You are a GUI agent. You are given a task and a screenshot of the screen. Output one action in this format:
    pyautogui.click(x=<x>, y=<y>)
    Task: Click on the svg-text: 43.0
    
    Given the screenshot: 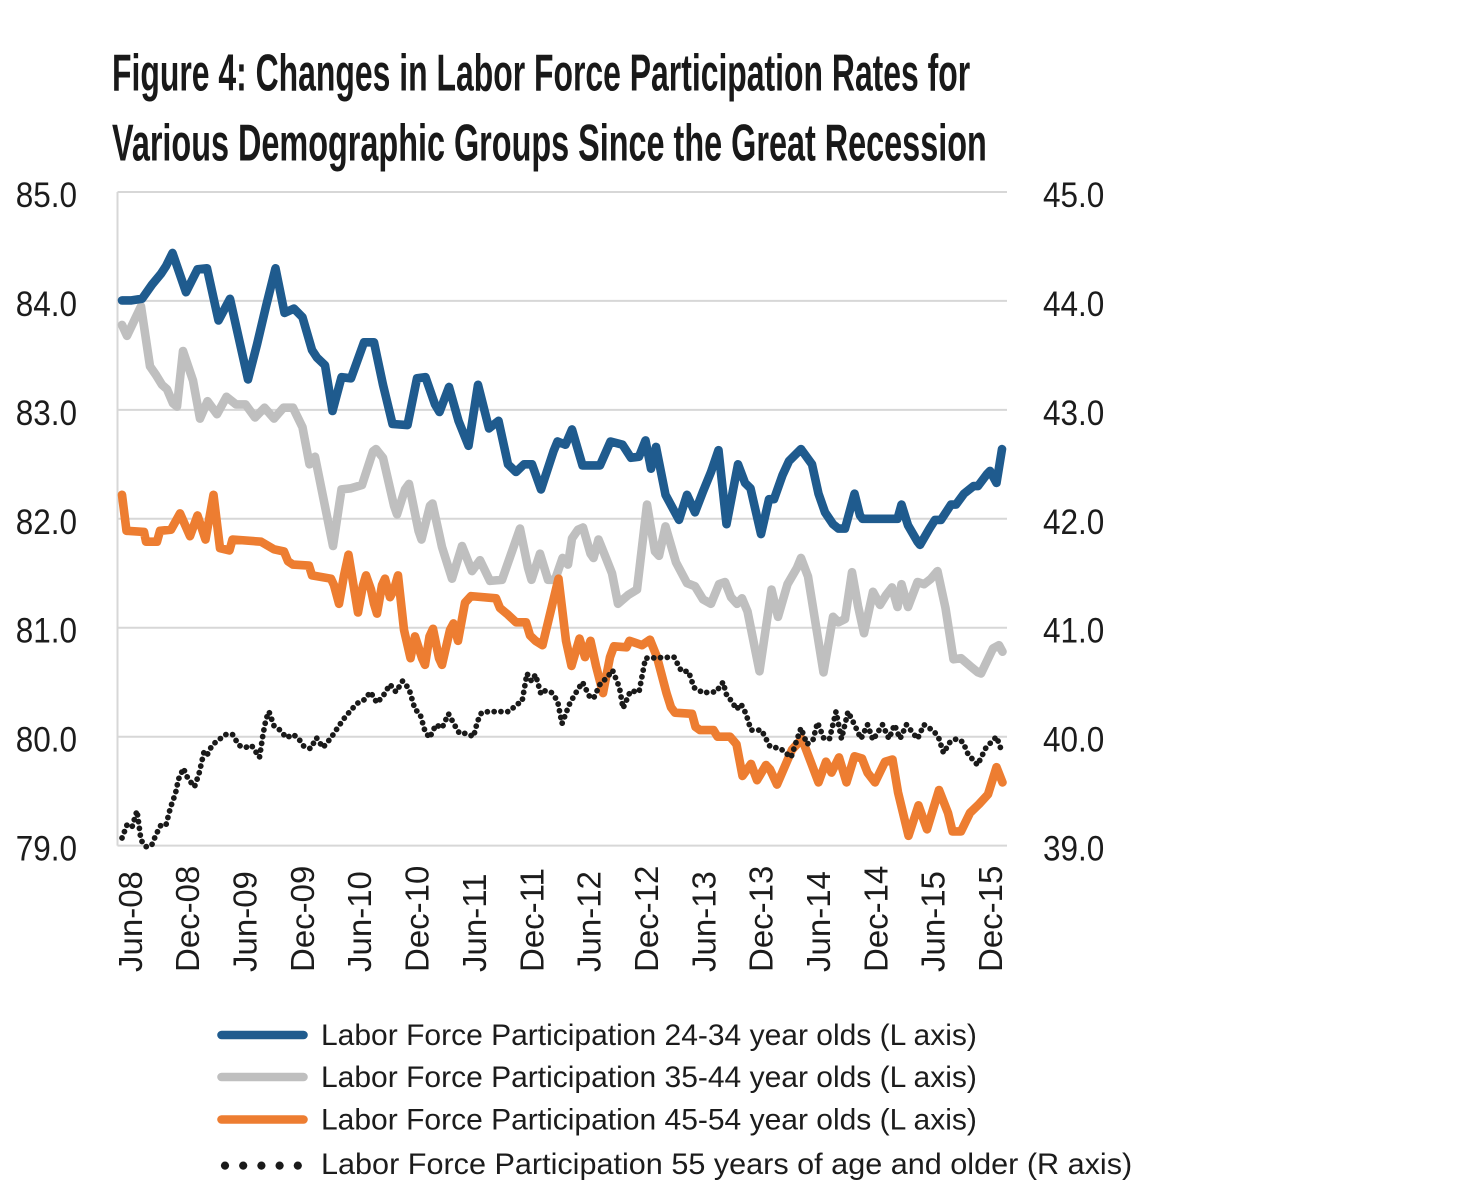 What is the action you would take?
    pyautogui.click(x=1073, y=413)
    